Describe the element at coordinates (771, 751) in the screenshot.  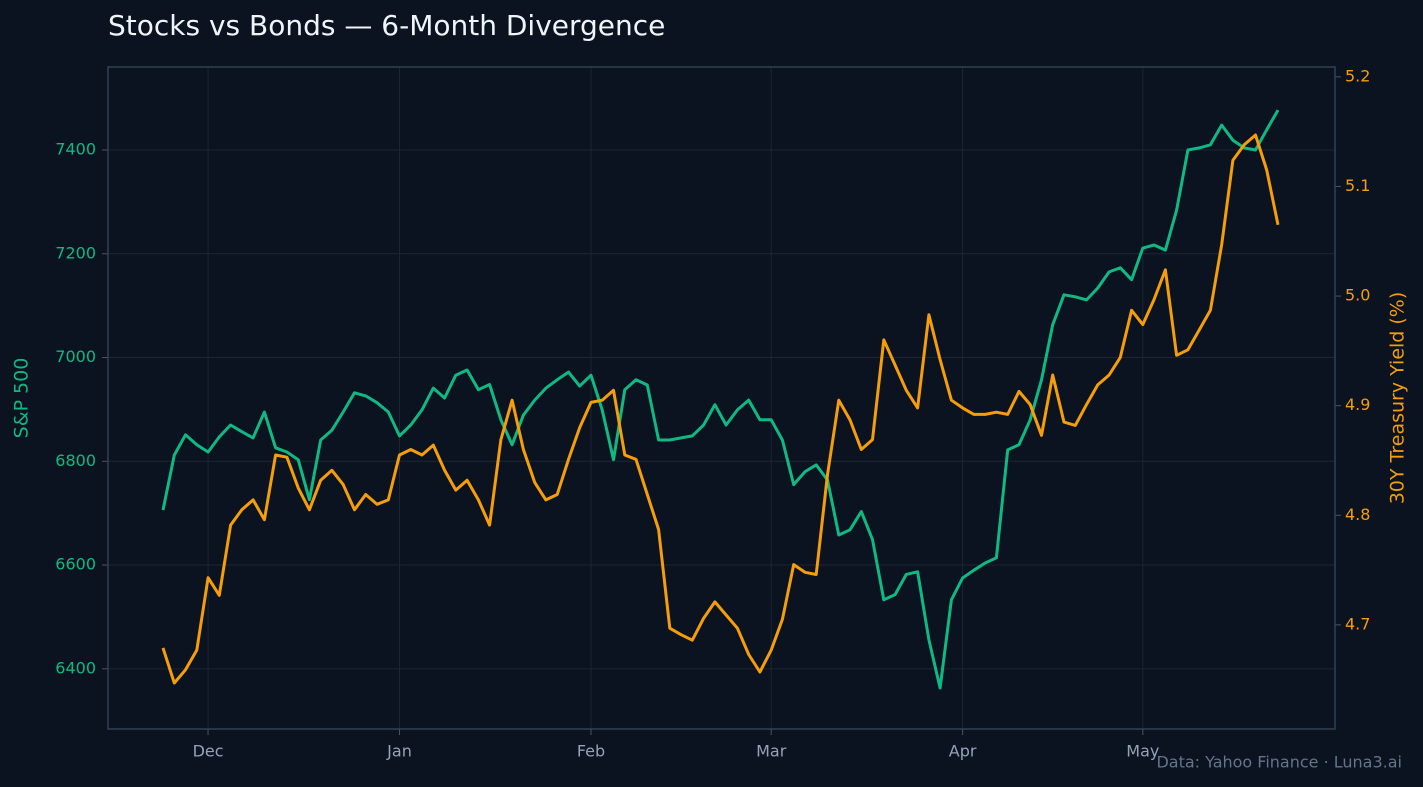
I see `x-tick-label: Mar` at that location.